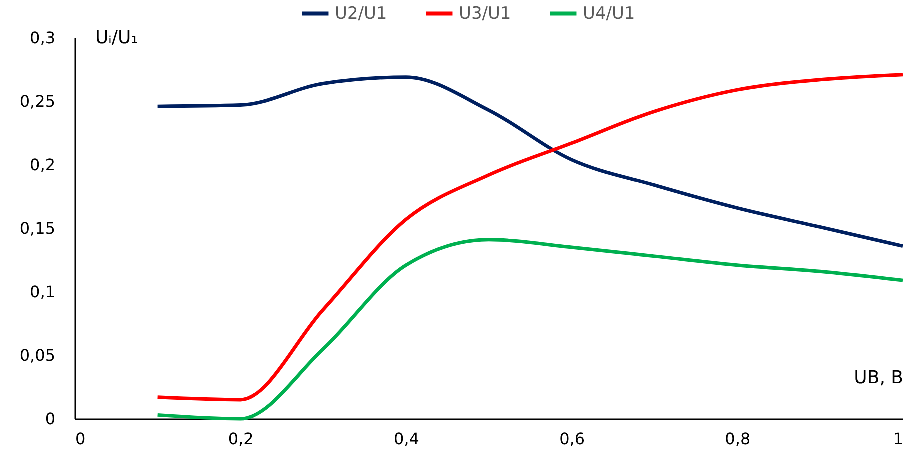 The width and height of the screenshot is (907, 462). I want to click on y-tick-label: 0,05, so click(38, 355).